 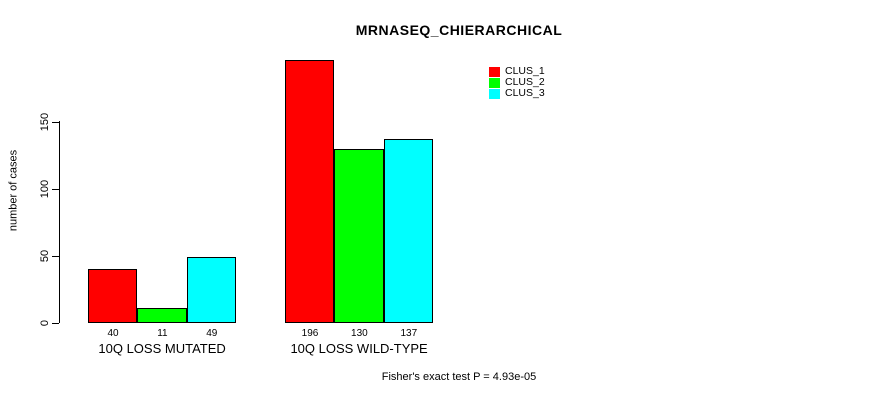 I want to click on bar-clus_3-group2, so click(x=408, y=231).